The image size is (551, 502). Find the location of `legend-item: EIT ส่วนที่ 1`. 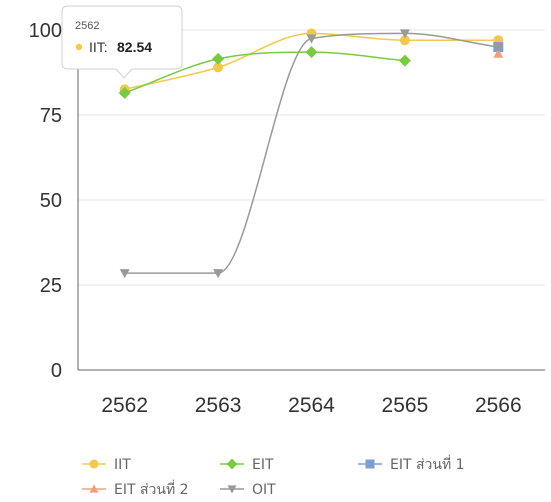

legend-item: EIT ส่วนที่ 1 is located at coordinates (411, 464).